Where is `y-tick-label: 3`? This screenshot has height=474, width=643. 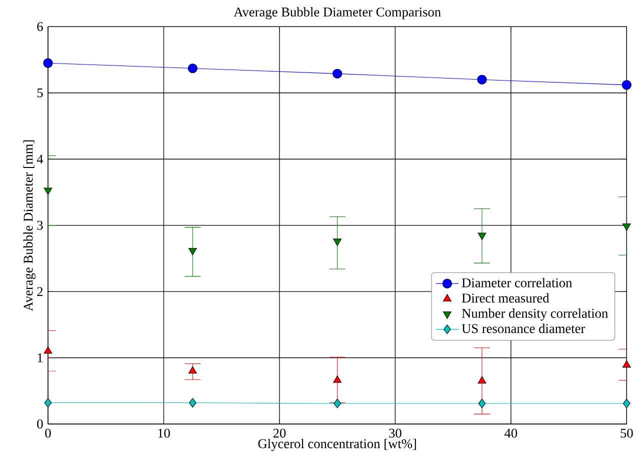 y-tick-label: 3 is located at coordinates (40, 225).